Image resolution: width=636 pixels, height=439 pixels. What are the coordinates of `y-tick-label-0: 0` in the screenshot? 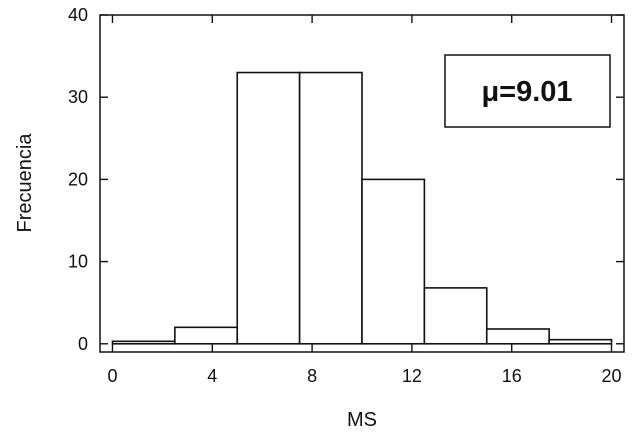 It's located at (83, 344).